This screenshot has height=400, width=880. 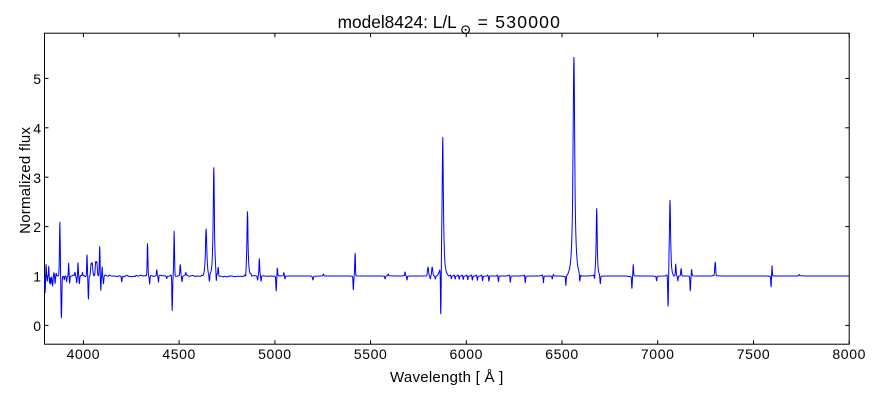 I want to click on svg-text: 5000, so click(x=275, y=354).